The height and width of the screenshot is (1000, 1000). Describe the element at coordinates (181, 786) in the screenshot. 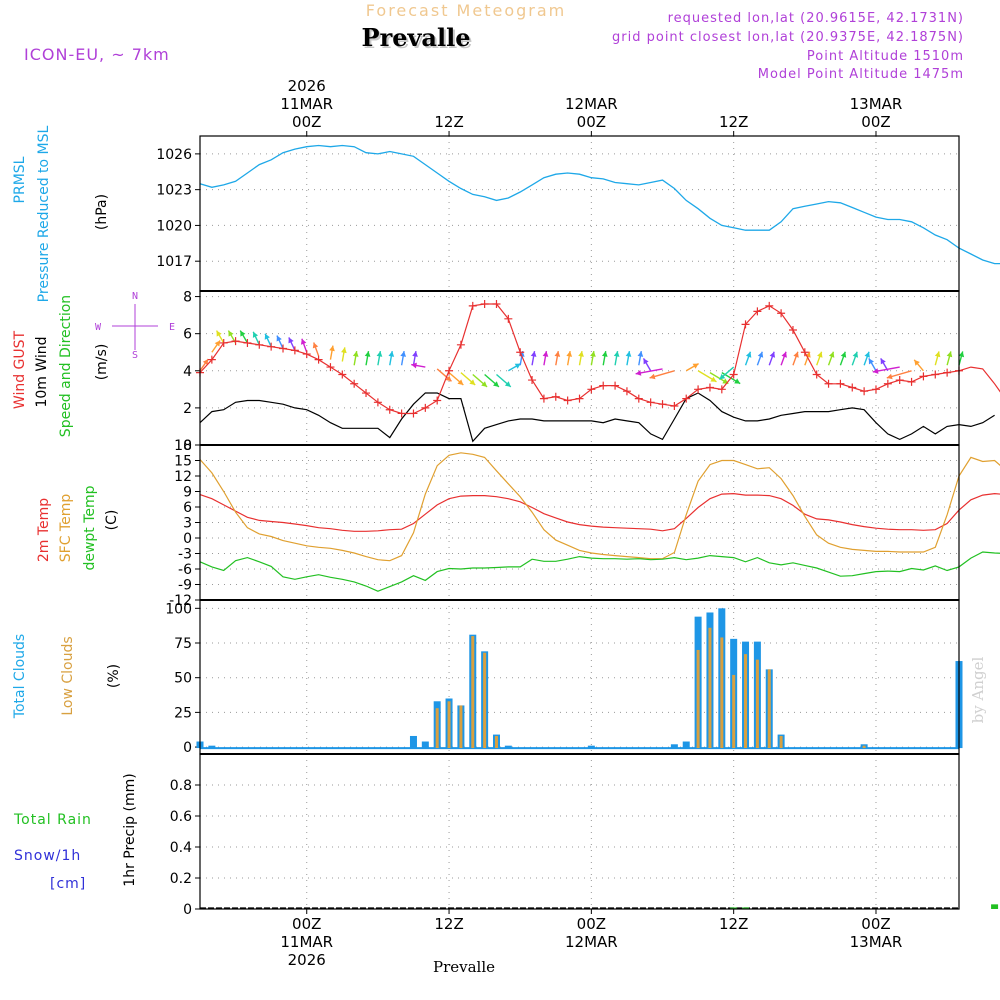

I see `precip-ytick-label: 0.8` at that location.